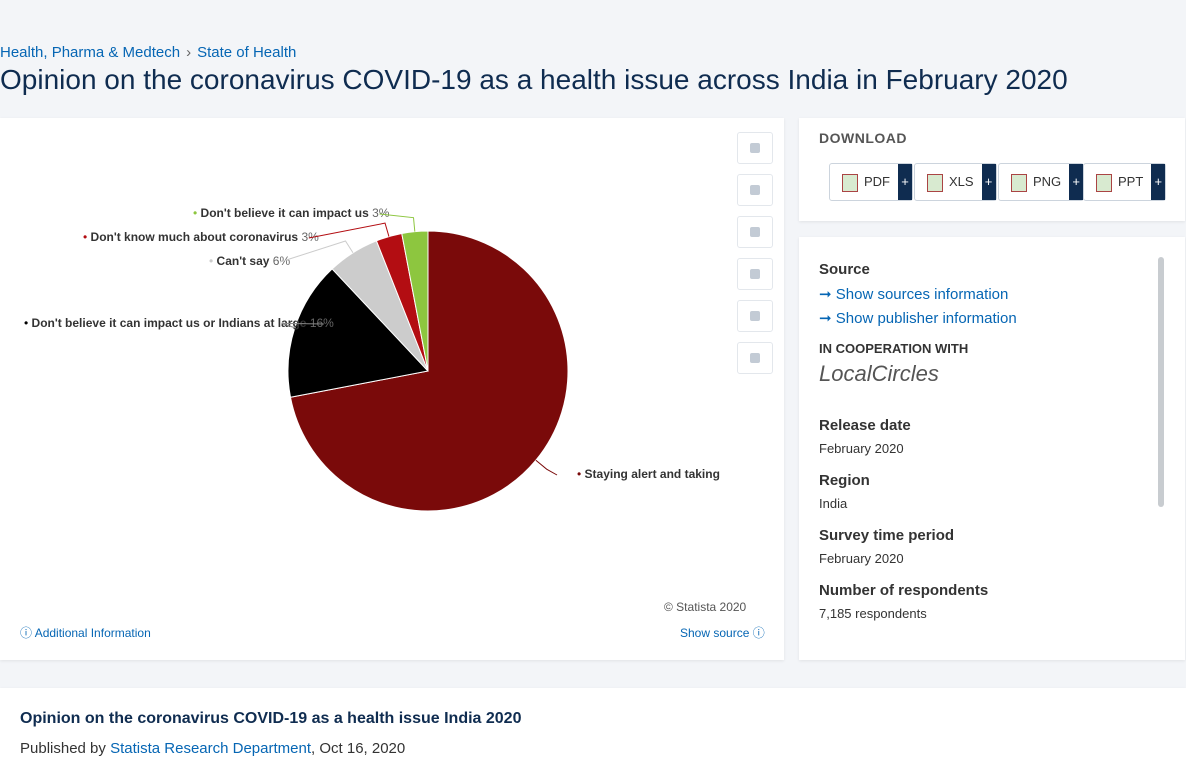 The image size is (1186, 760). I want to click on show-source-link: Show source ⓘ, so click(722, 633).